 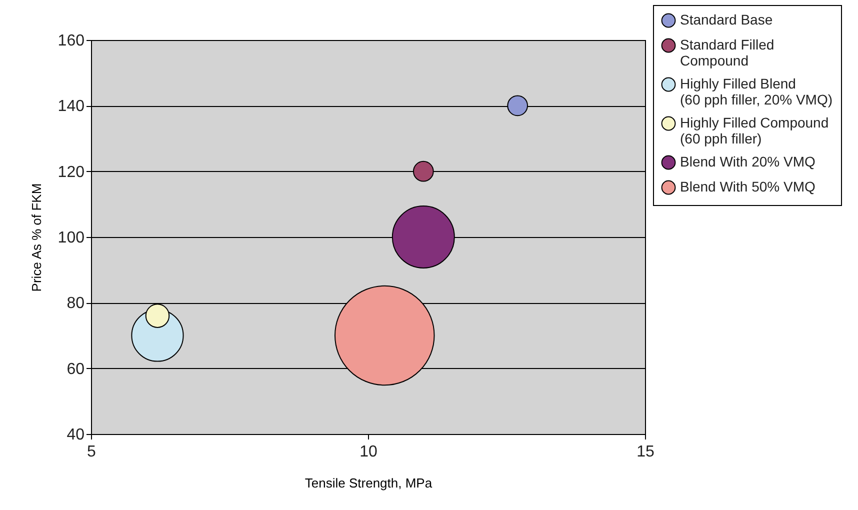 What do you see at coordinates (71, 41) in the screenshot?
I see `y-tick-label: 160` at bounding box center [71, 41].